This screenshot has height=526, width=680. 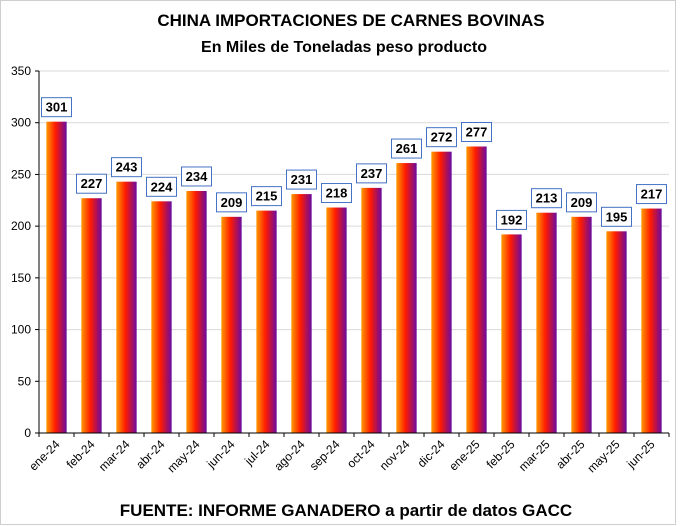 What do you see at coordinates (361, 454) in the screenshot?
I see `x-tick-label: oct-24` at bounding box center [361, 454].